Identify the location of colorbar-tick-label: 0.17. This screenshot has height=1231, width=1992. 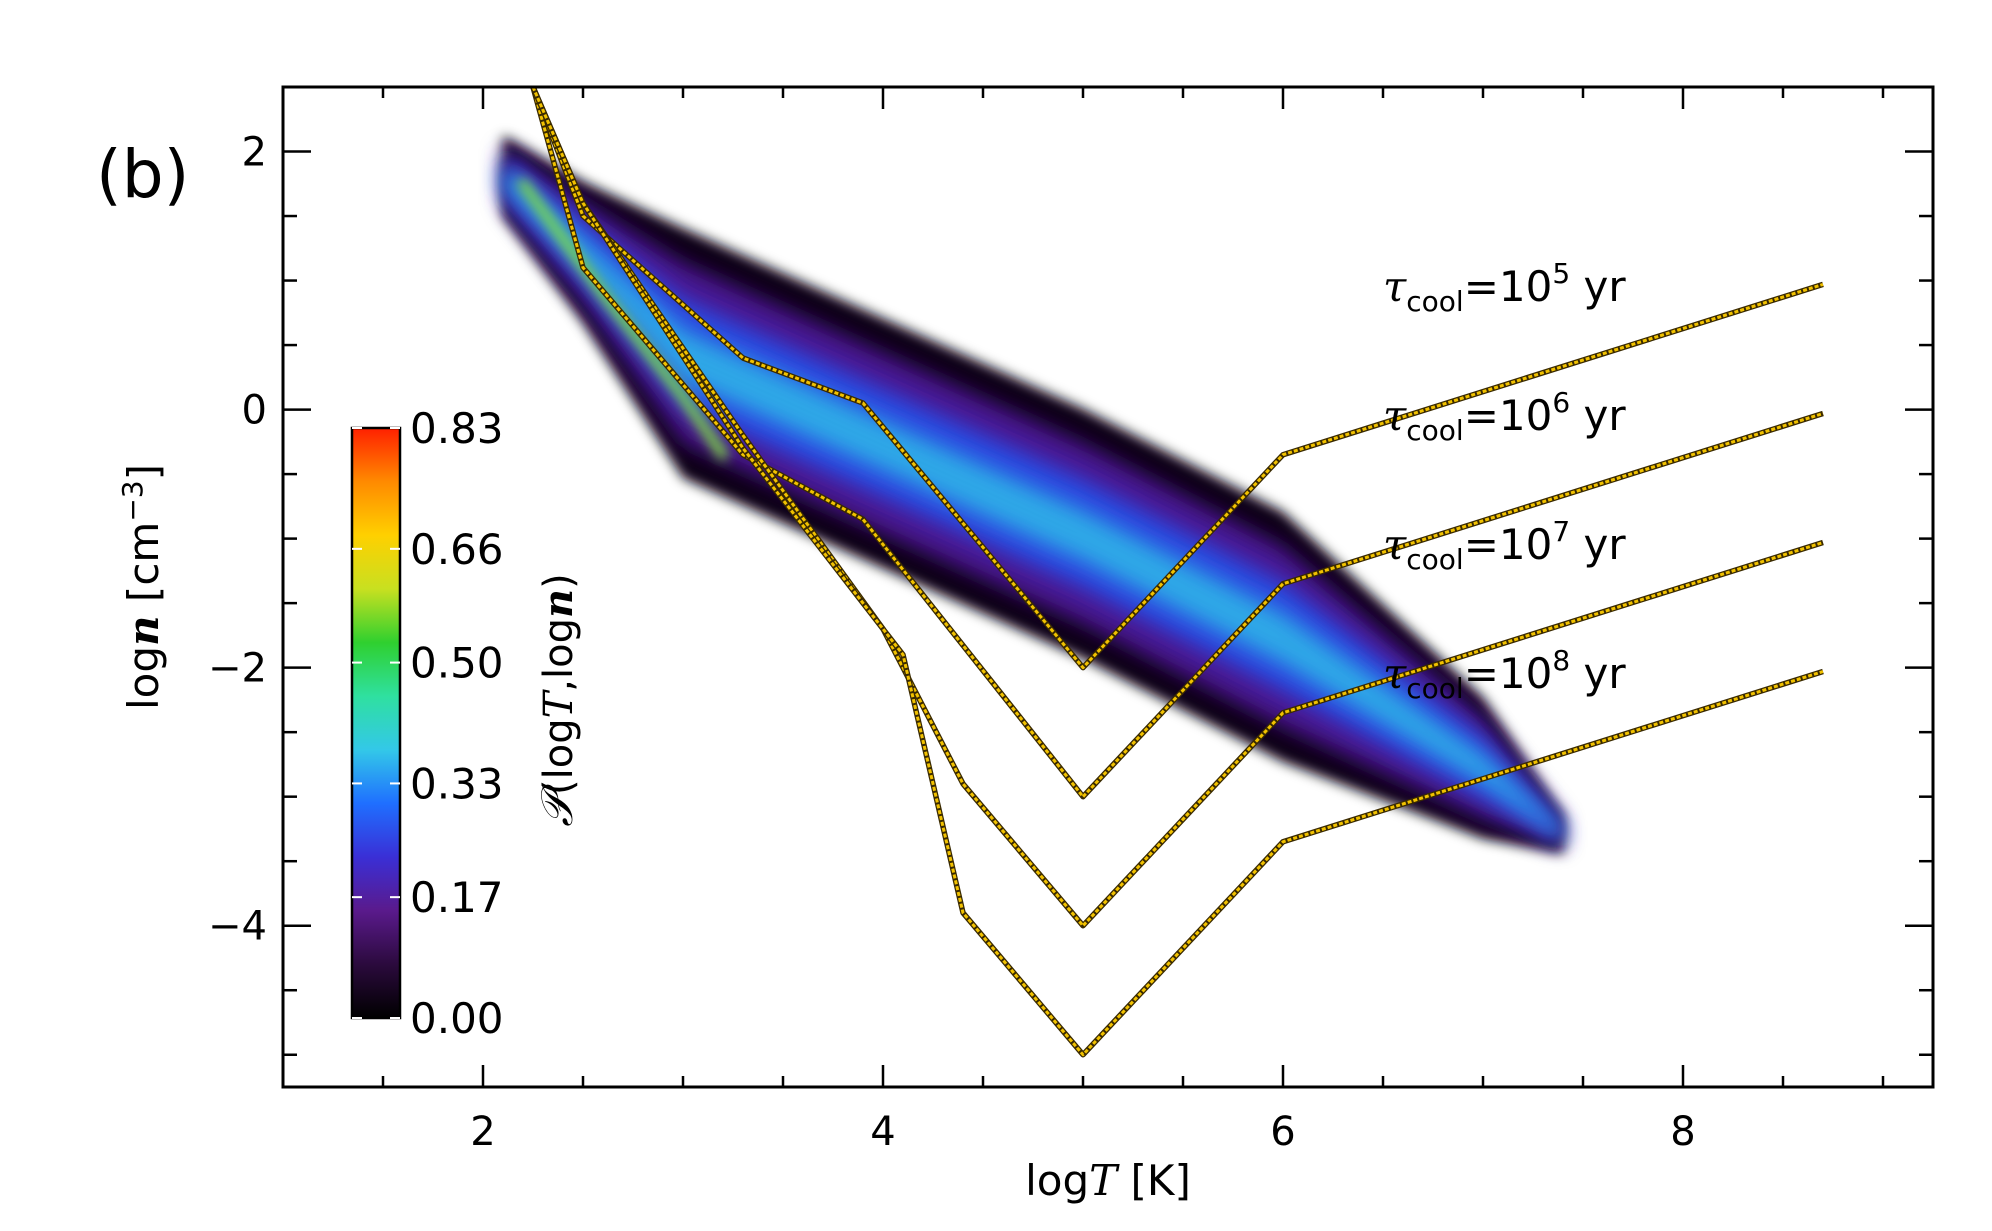
(457, 897).